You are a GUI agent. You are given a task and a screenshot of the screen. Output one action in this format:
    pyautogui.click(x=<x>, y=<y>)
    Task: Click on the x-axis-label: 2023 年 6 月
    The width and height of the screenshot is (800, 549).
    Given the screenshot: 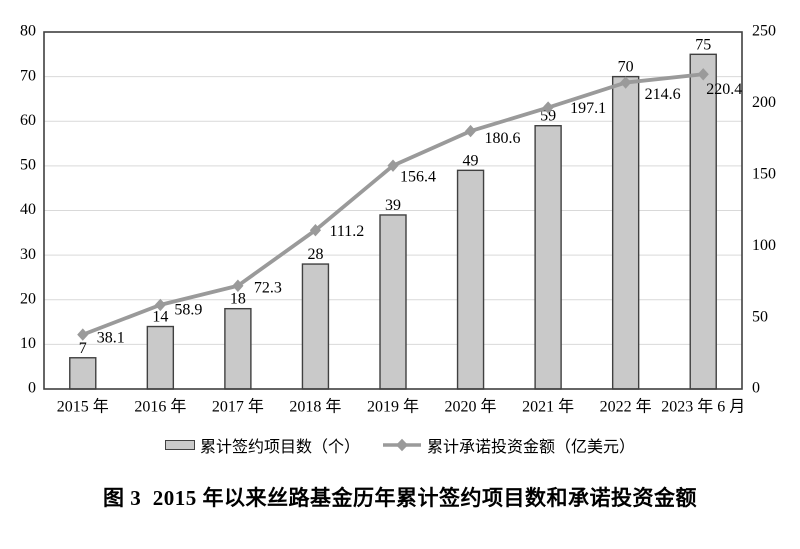 What is the action you would take?
    pyautogui.click(x=703, y=407)
    